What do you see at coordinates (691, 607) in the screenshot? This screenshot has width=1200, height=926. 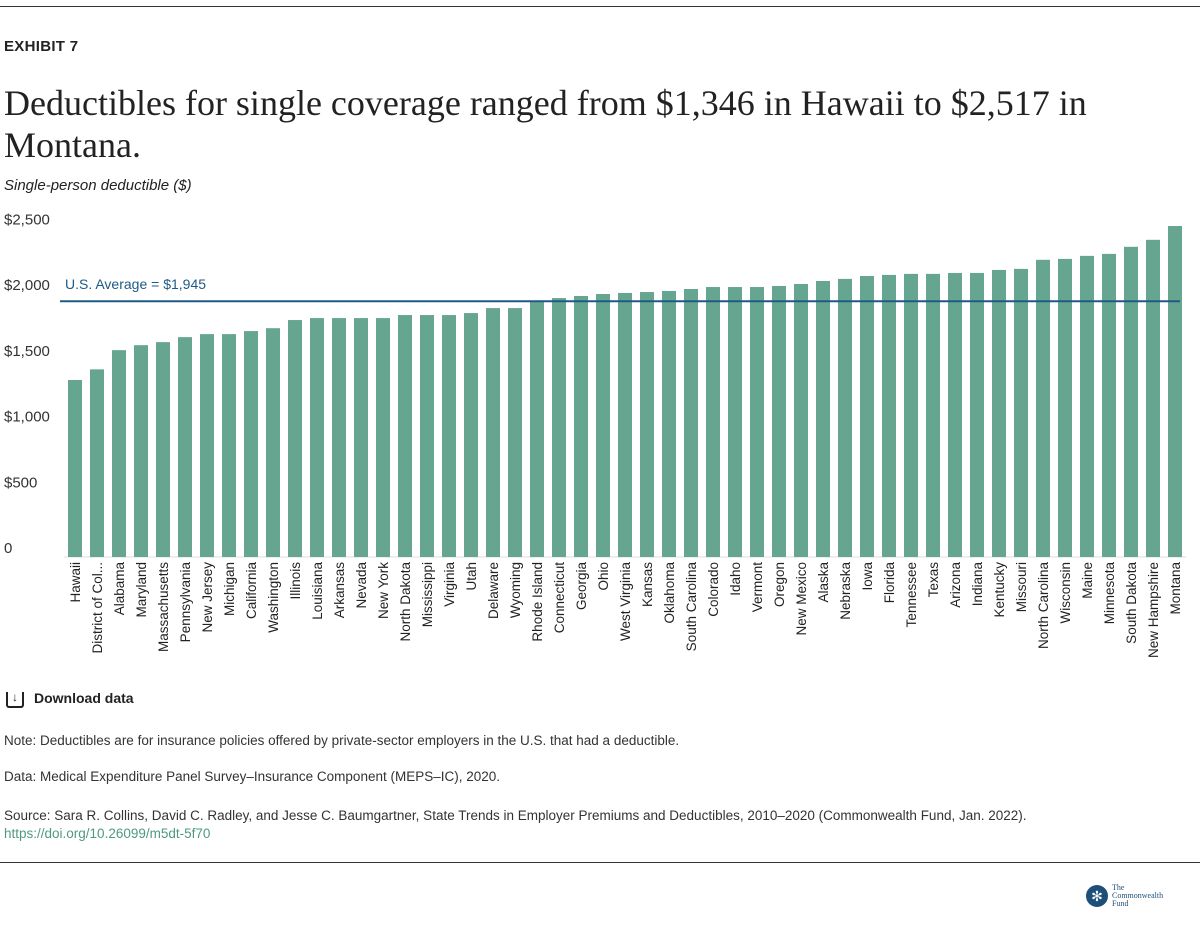 I see `x-tick-label: South Carolina` at bounding box center [691, 607].